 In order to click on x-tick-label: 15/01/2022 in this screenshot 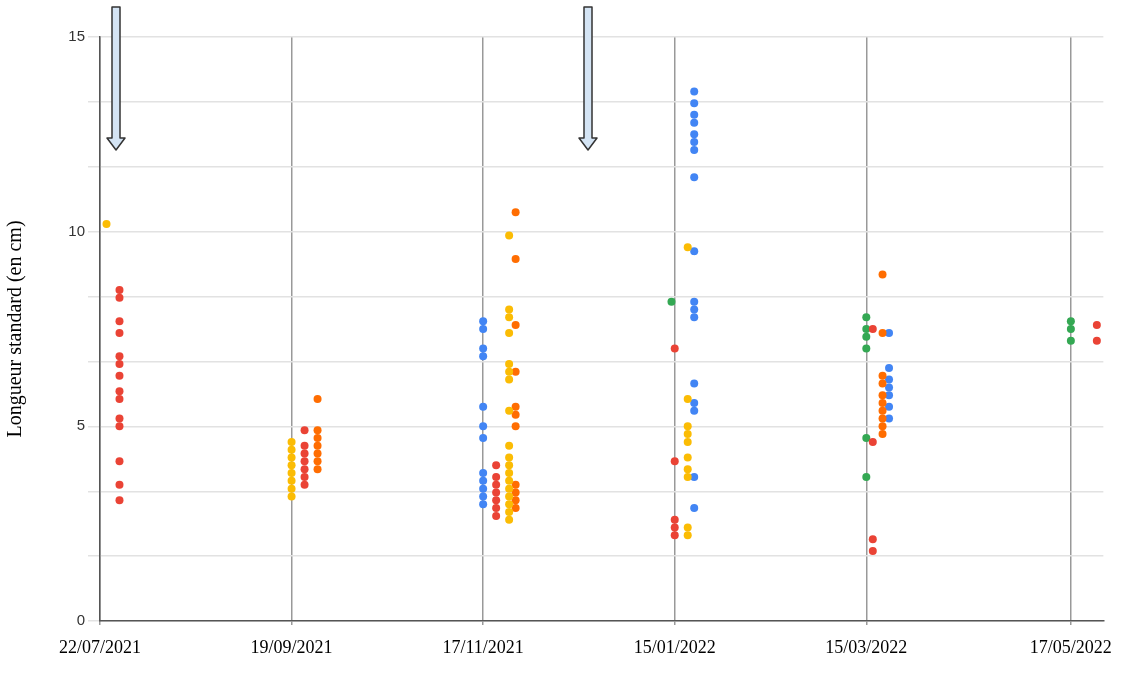, I will do `click(674, 646)`.